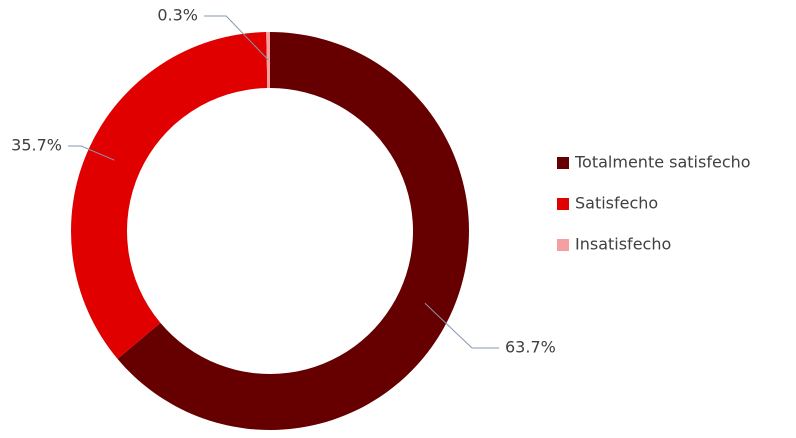  What do you see at coordinates (662, 162) in the screenshot?
I see `legend-label: Totalmente satisfecho` at bounding box center [662, 162].